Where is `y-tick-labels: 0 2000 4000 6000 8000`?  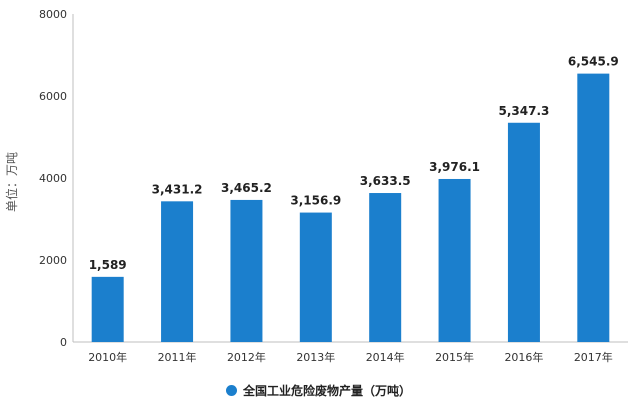 y-tick-labels: 0 2000 4000 6000 8000 is located at coordinates (53, 178).